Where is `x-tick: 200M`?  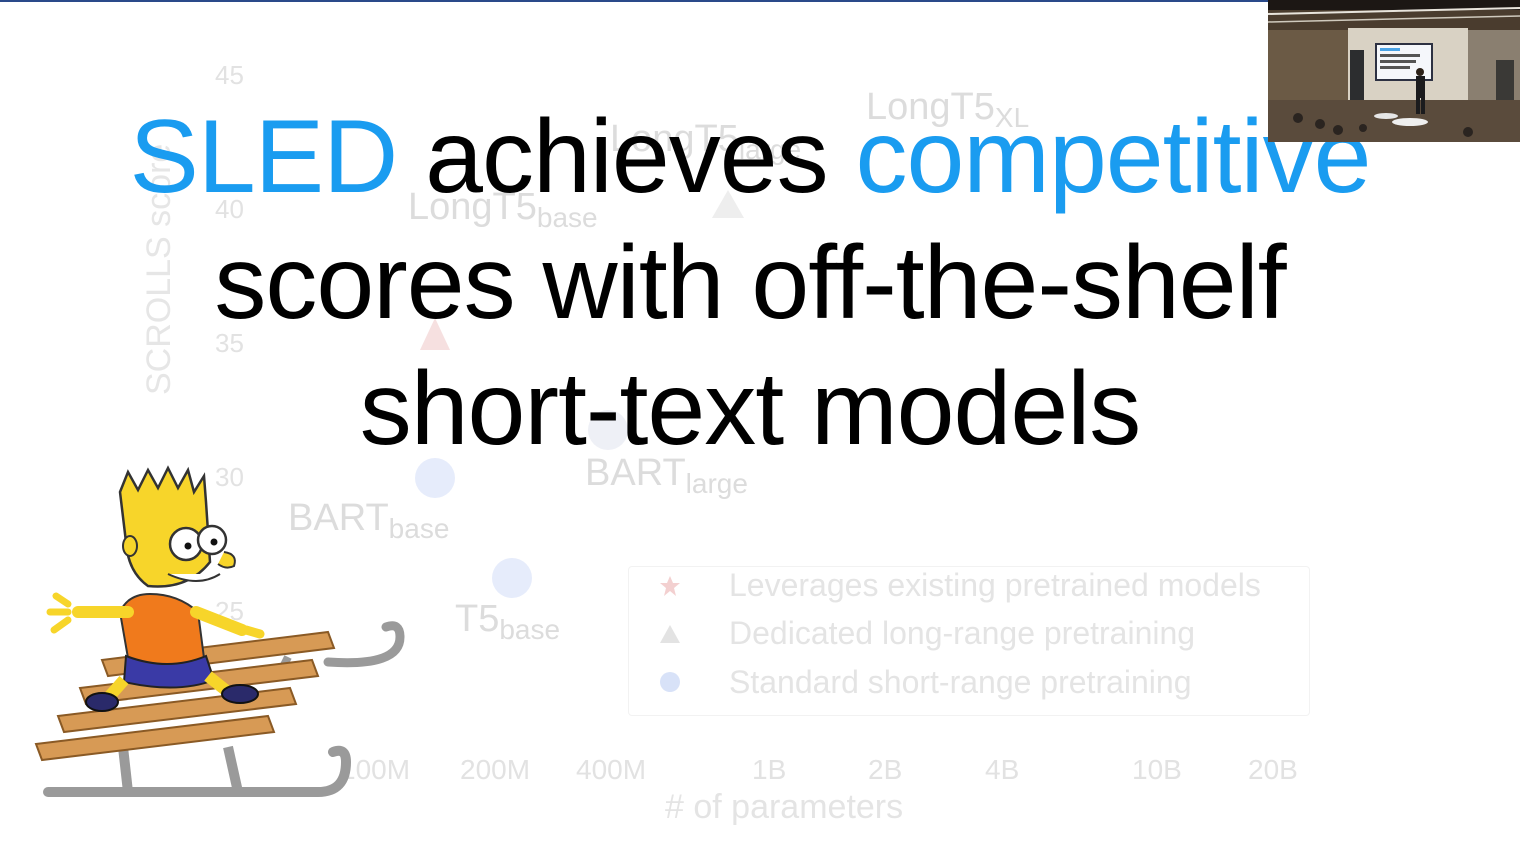 x-tick: 200M is located at coordinates (495, 769).